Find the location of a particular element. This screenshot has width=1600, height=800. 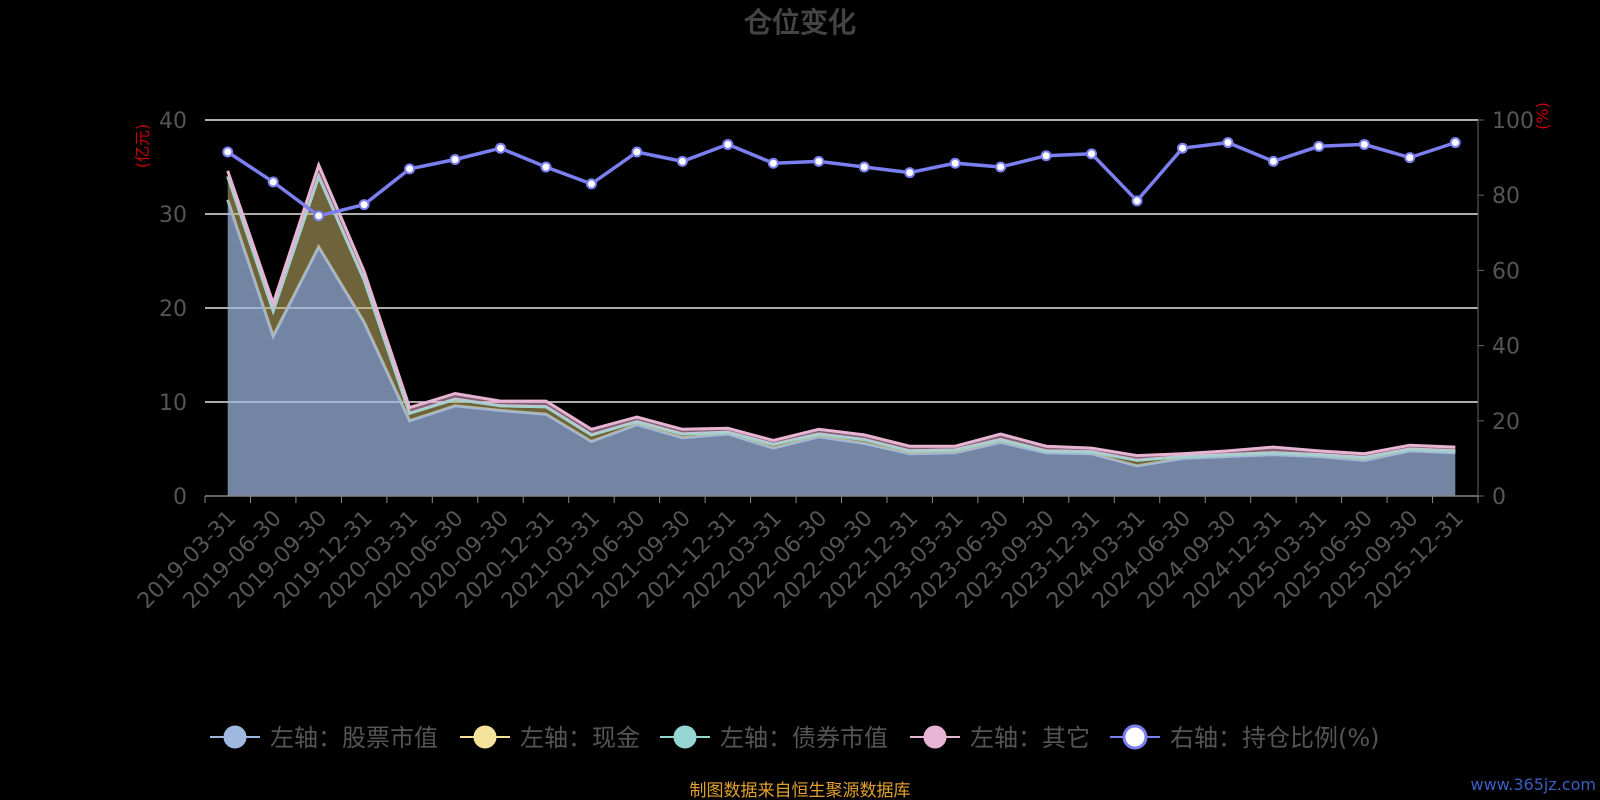

legend: 左轴：股票市值 左轴：现金 左轴：债券市值 左轴：其它 右轴：持仓比例(%) is located at coordinates (795, 738).